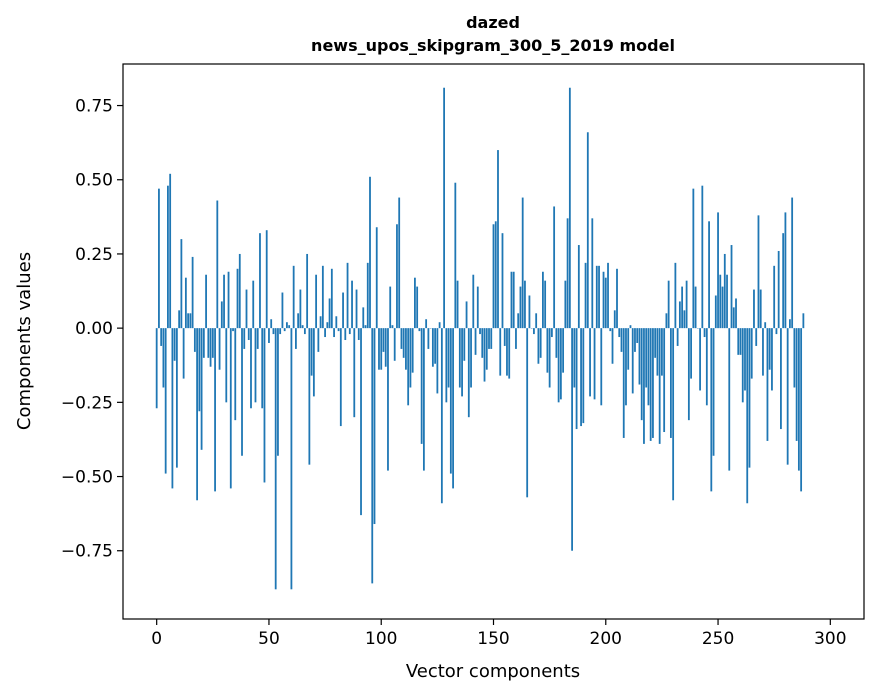  What do you see at coordinates (87, 478) in the screenshot?
I see `y-tick-label: −0.50` at bounding box center [87, 478].